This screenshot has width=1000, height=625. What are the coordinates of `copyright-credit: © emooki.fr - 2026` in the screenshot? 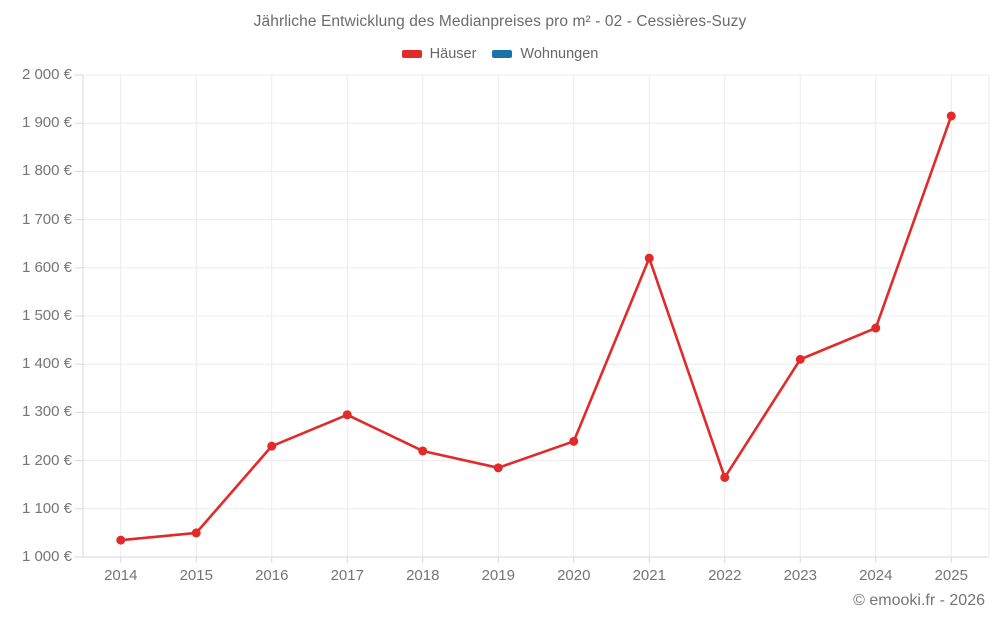 It's located at (919, 600).